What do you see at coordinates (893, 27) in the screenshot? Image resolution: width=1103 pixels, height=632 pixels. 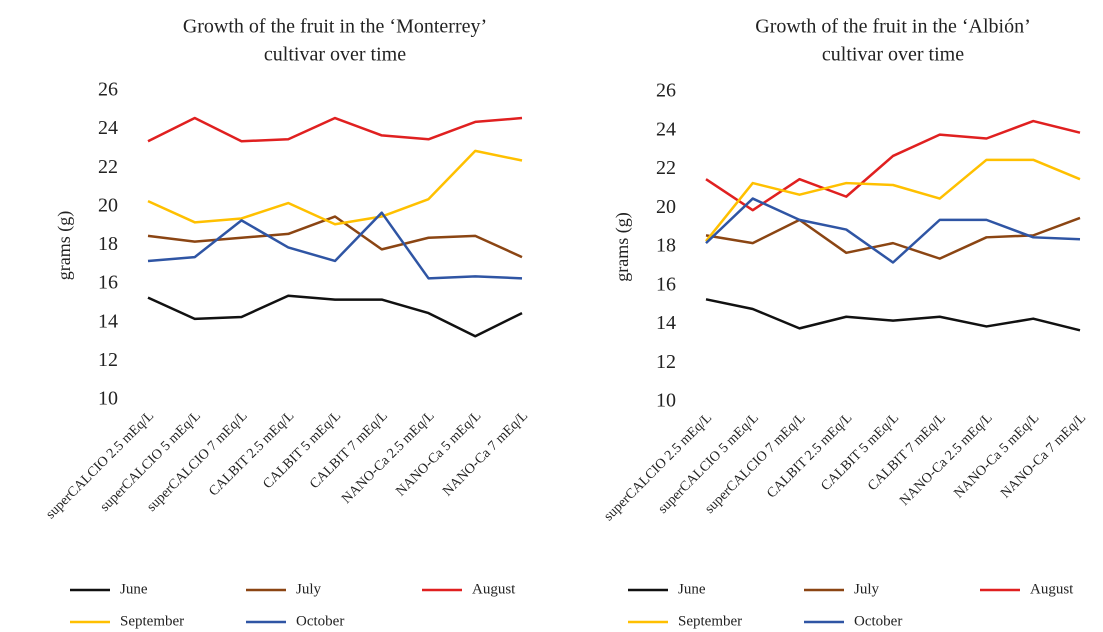 I see `chart-title: Growth of the fruit in the ‘Albión’` at bounding box center [893, 27].